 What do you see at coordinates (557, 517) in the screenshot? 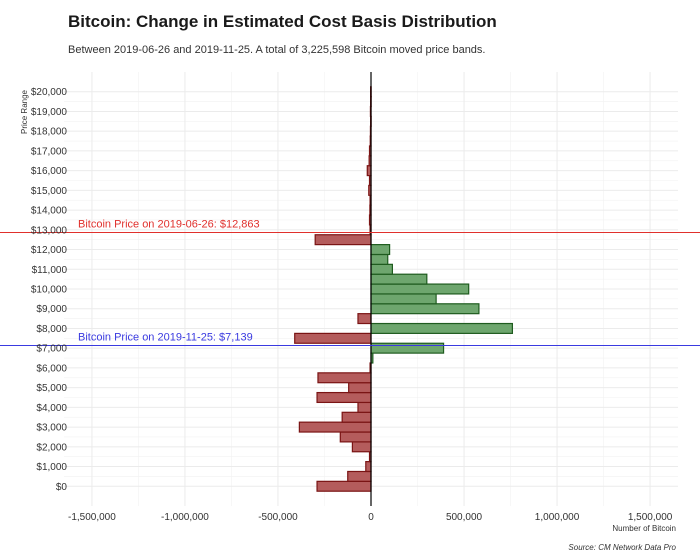
I see `x-tick-label: 1,000,000` at bounding box center [557, 517].